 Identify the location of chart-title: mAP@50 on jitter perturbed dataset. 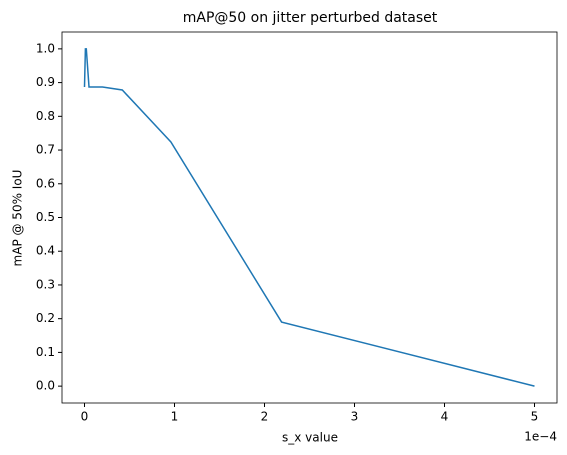
(310, 18).